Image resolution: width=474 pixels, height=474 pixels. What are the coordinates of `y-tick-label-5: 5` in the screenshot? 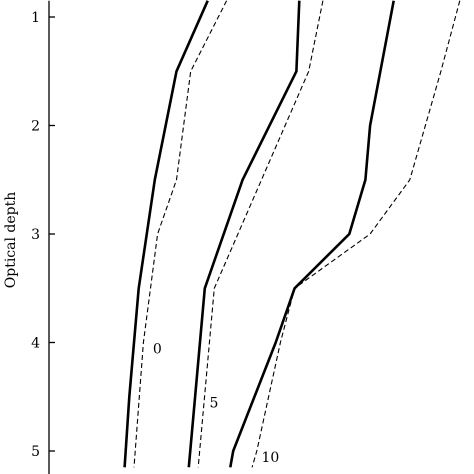 It's located at (35, 452).